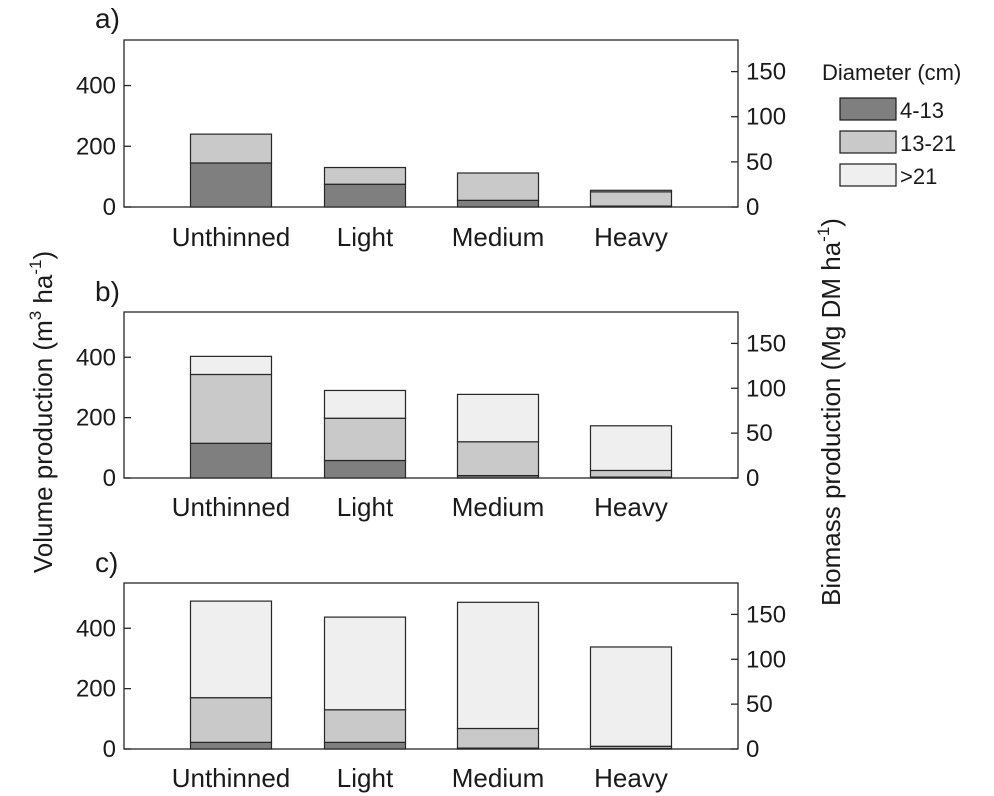  What do you see at coordinates (891, 124) in the screenshot?
I see `legend: Diameter (cm) 4-13 13-21 >21` at bounding box center [891, 124].